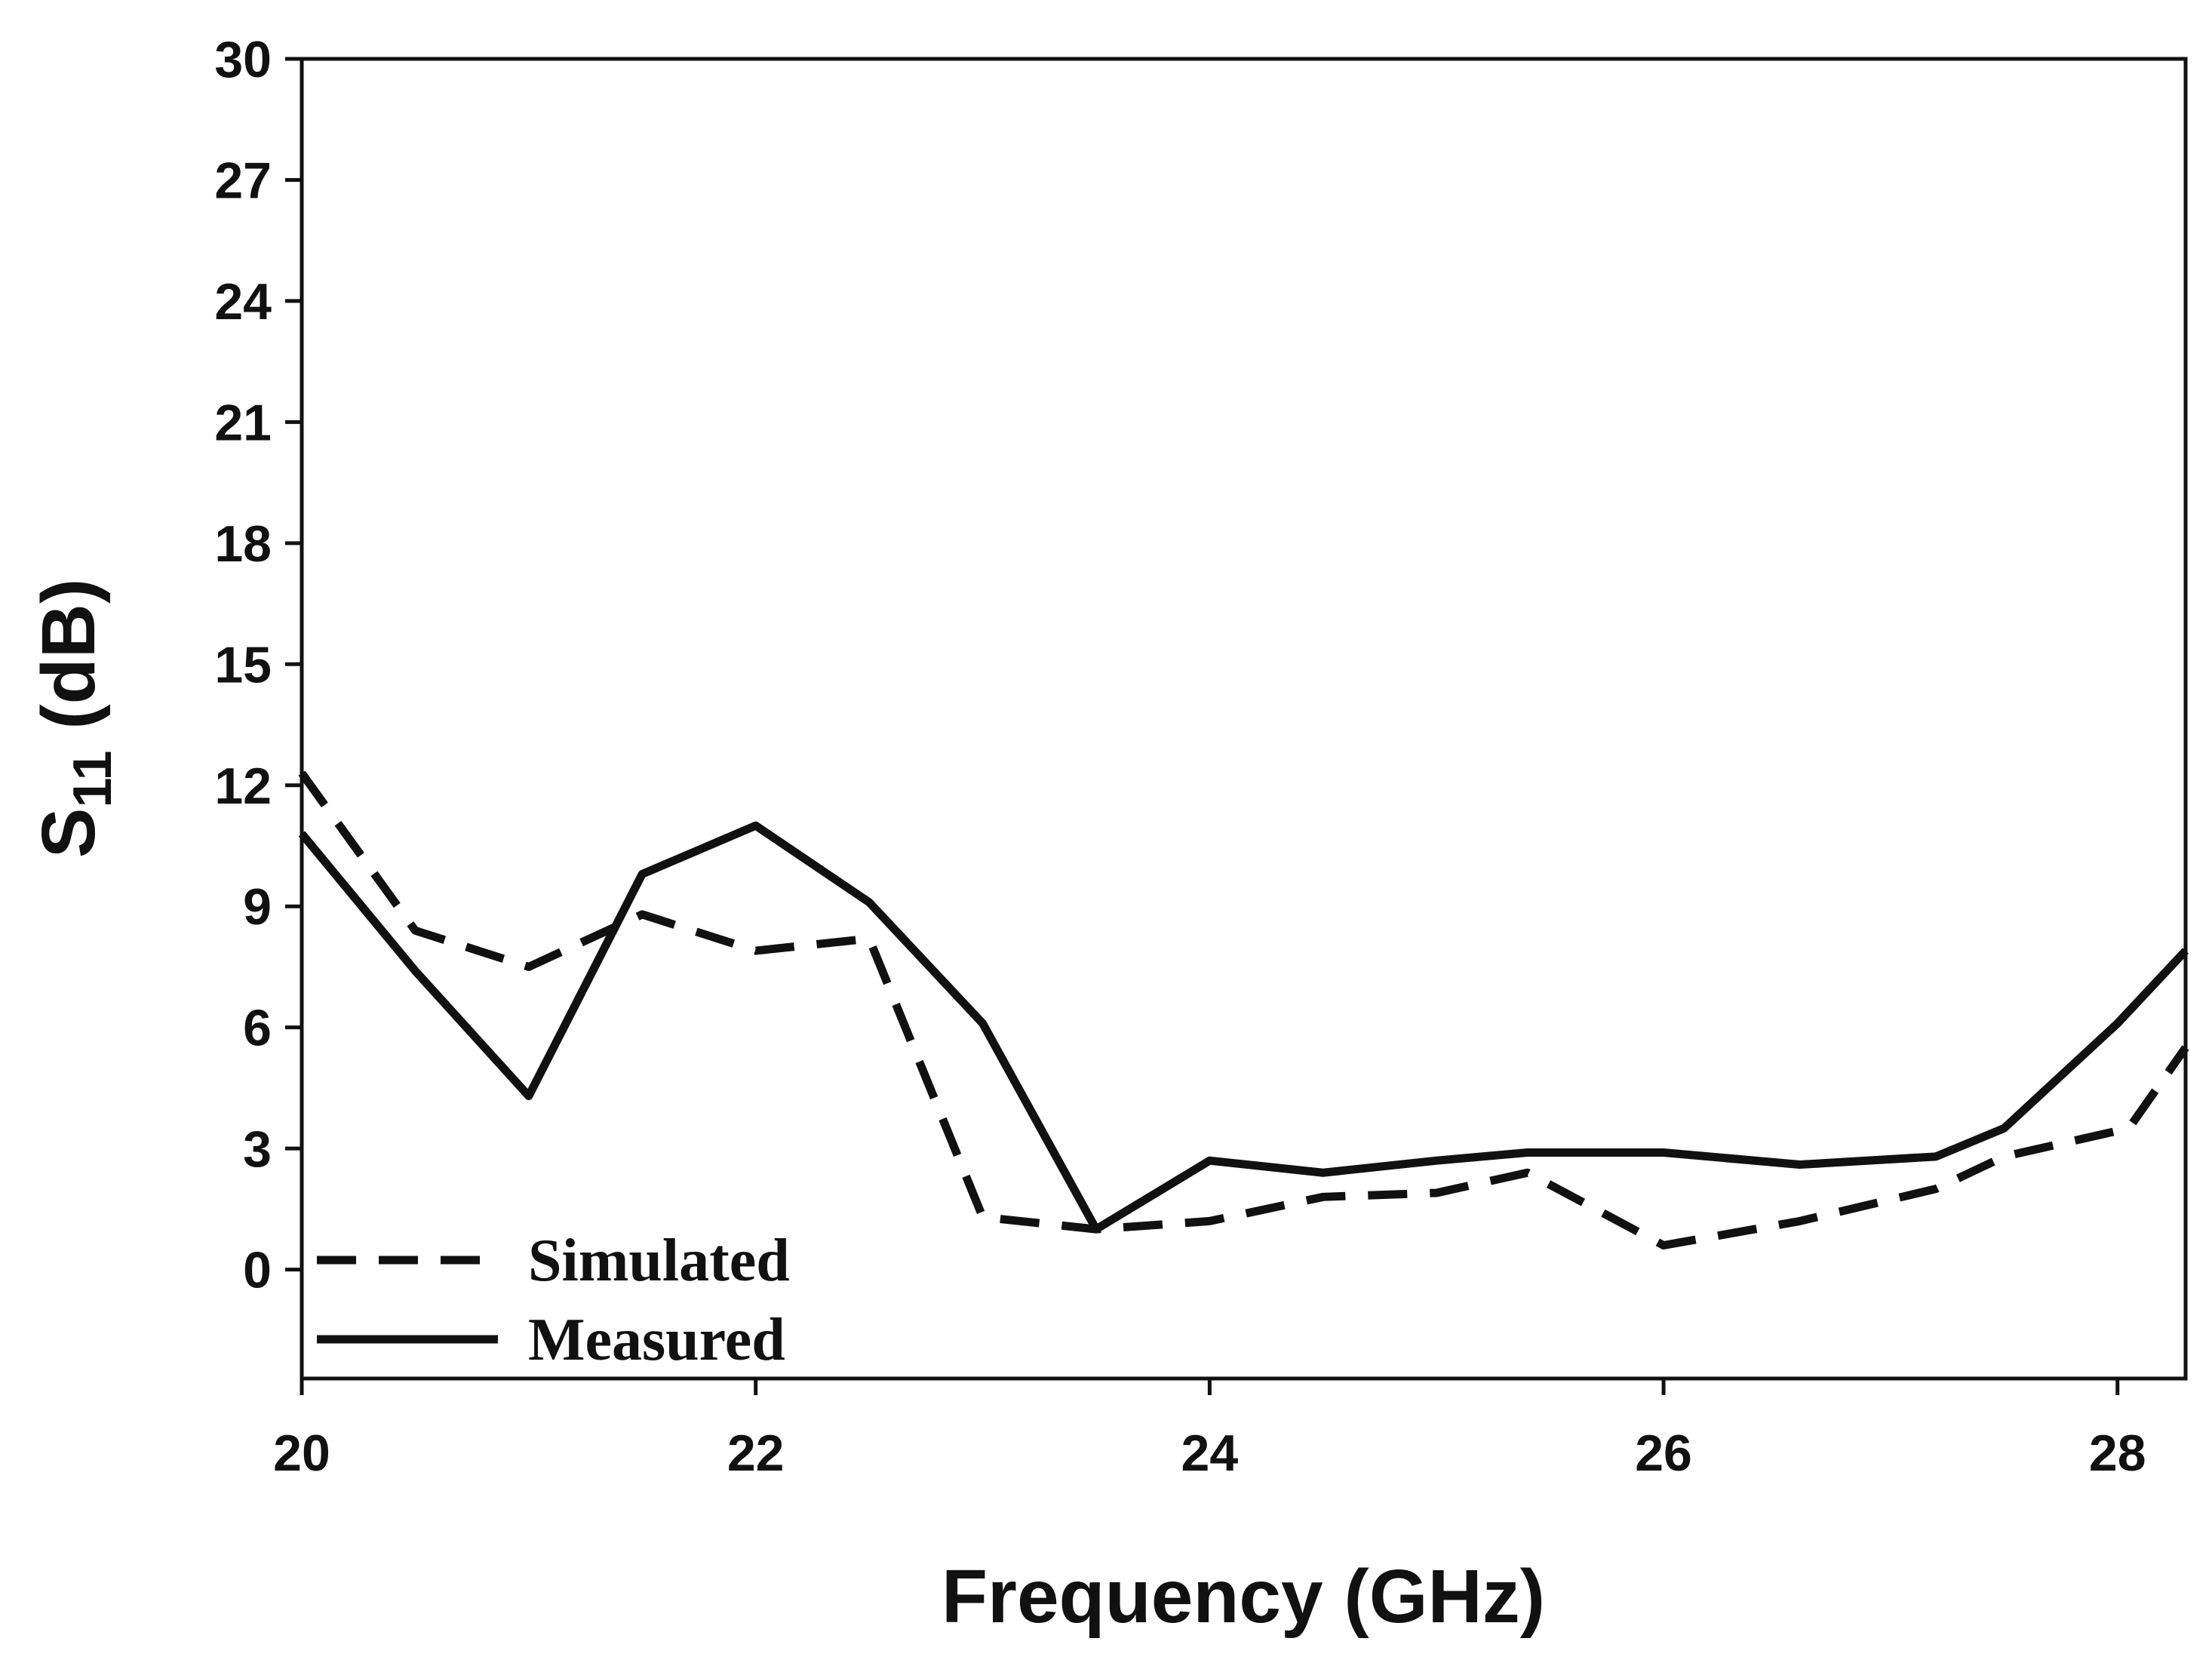 Image resolution: width=2212 pixels, height=1666 pixels. What do you see at coordinates (243, 544) in the screenshot?
I see `y-tick-label: 18` at bounding box center [243, 544].